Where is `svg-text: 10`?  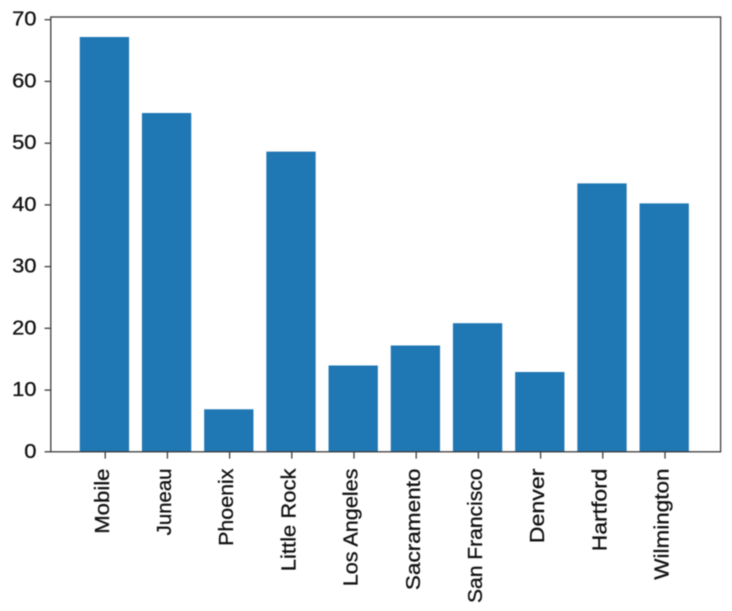 svg-text: 10 is located at coordinates (24, 390).